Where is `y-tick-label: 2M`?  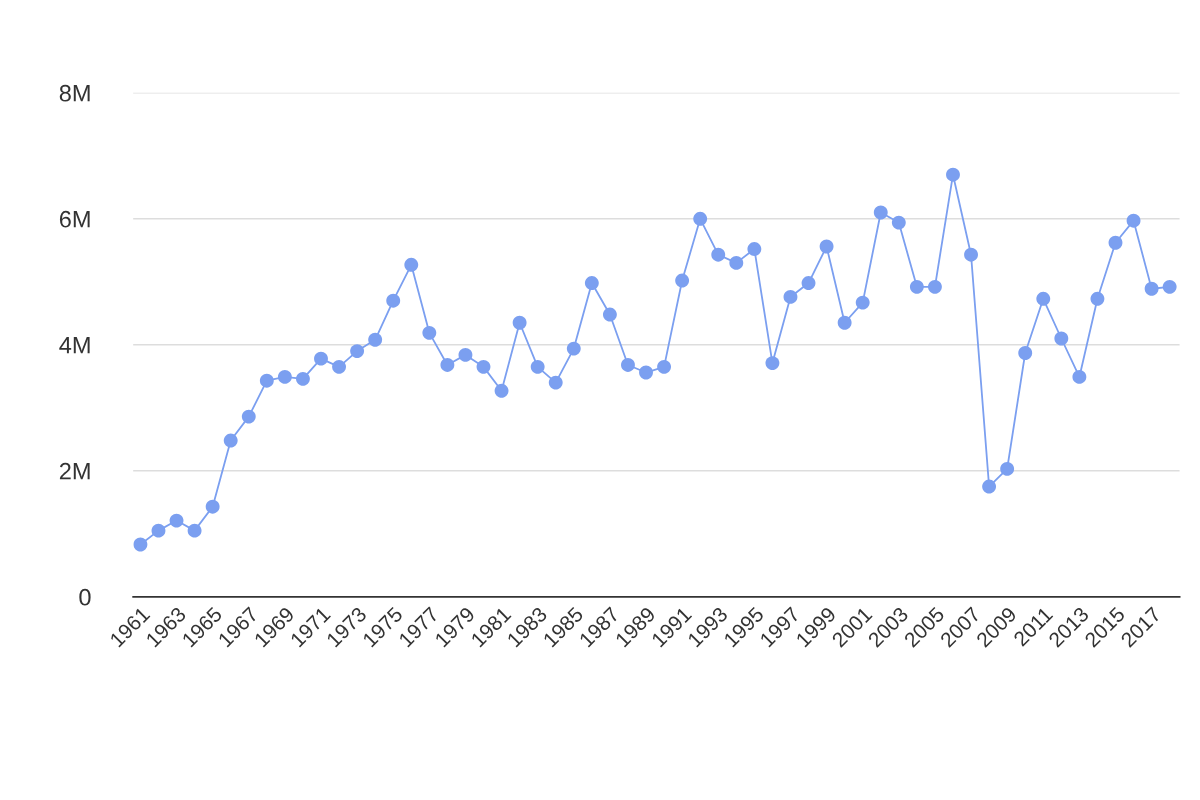
y-tick-label: 2M is located at coordinates (74, 471).